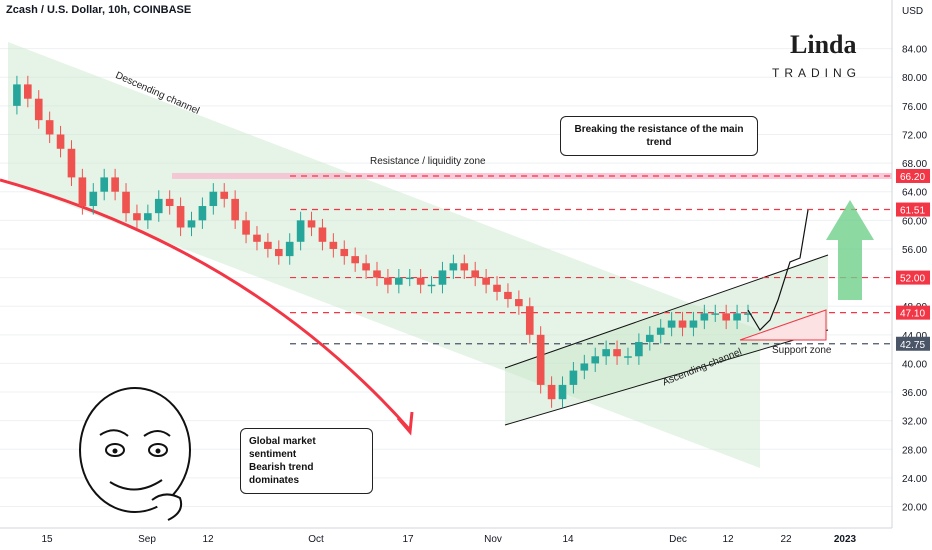  Describe the element at coordinates (850, 250) in the screenshot. I see `bullish-arrow` at that location.